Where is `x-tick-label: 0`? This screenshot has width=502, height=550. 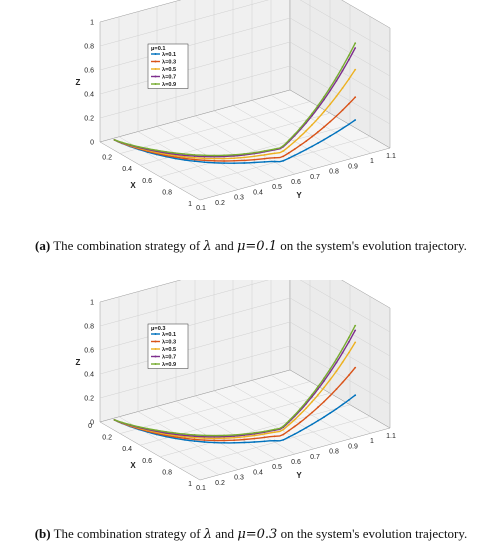
x-tick-label: 0 is located at coordinates (90, 426).